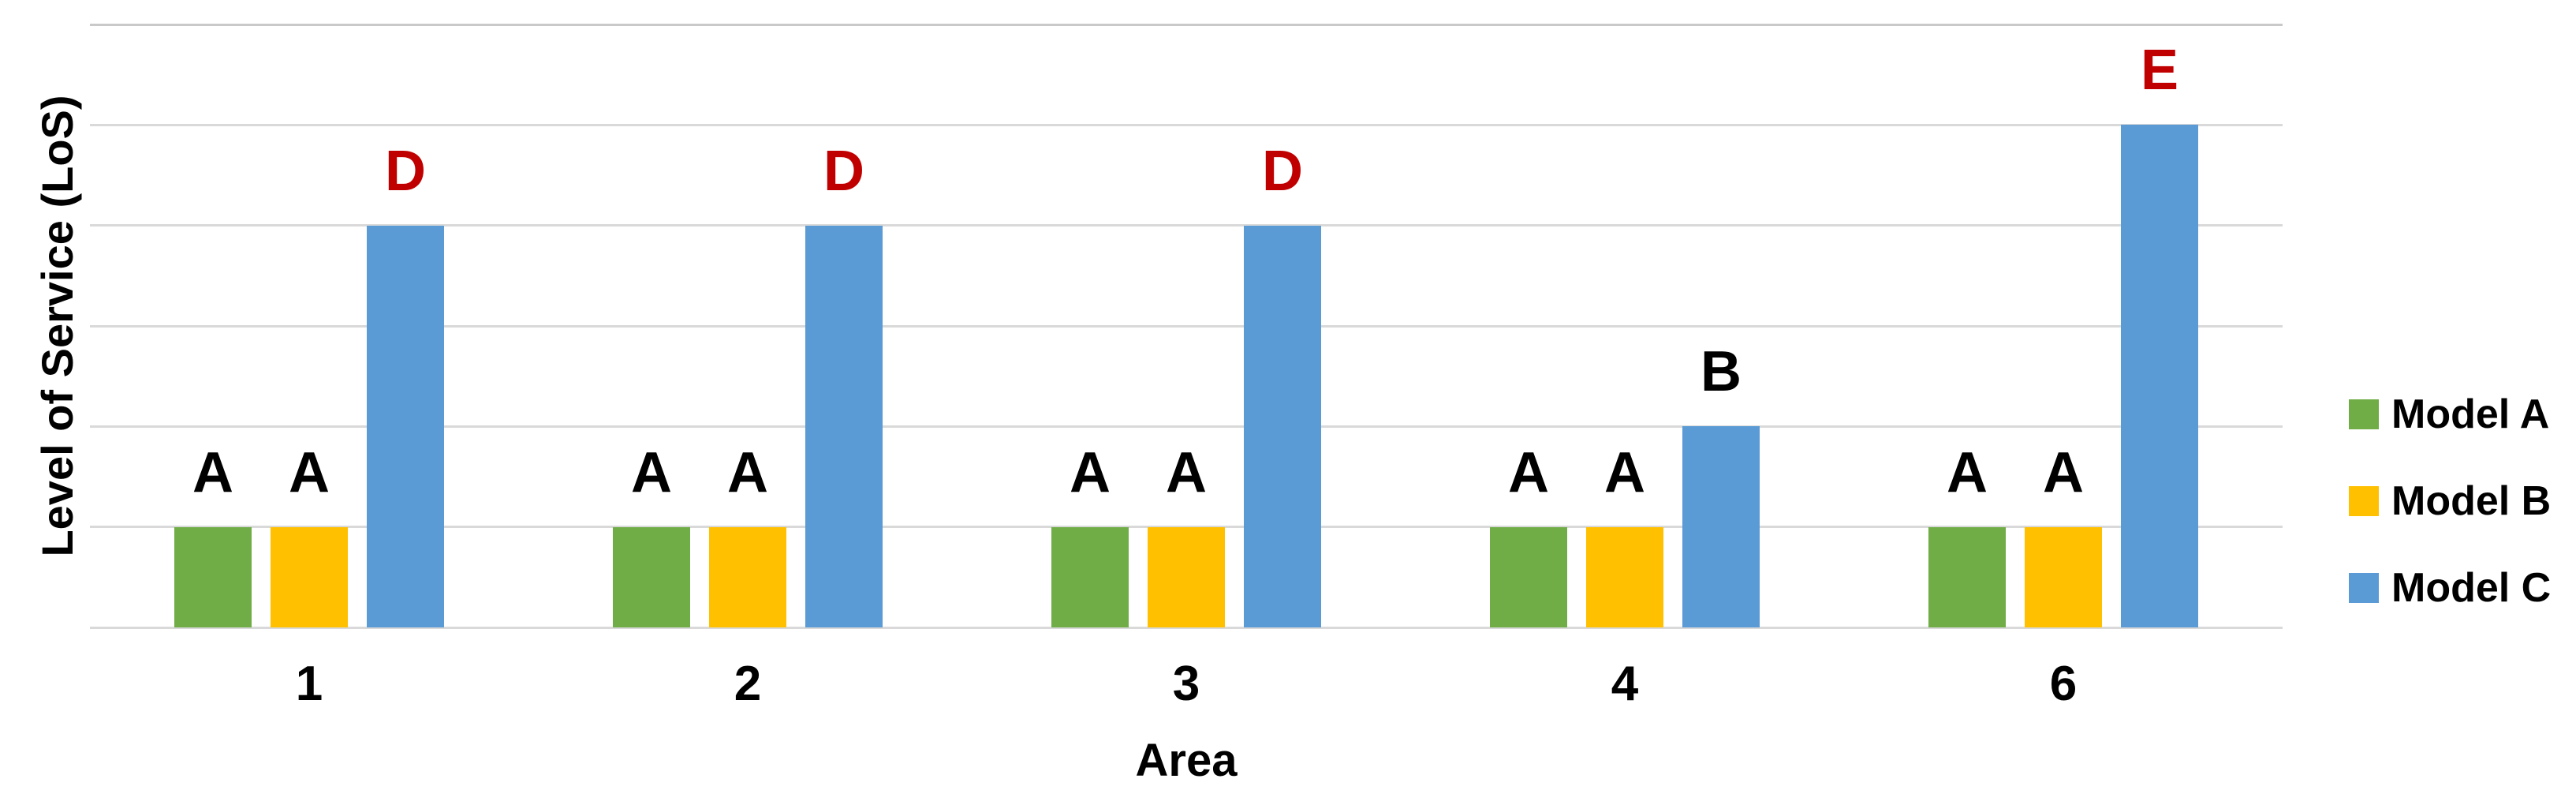 This screenshot has width=2576, height=805. What do you see at coordinates (1624, 472) in the screenshot?
I see `bar-value-label-model-b-area-4: A` at bounding box center [1624, 472].